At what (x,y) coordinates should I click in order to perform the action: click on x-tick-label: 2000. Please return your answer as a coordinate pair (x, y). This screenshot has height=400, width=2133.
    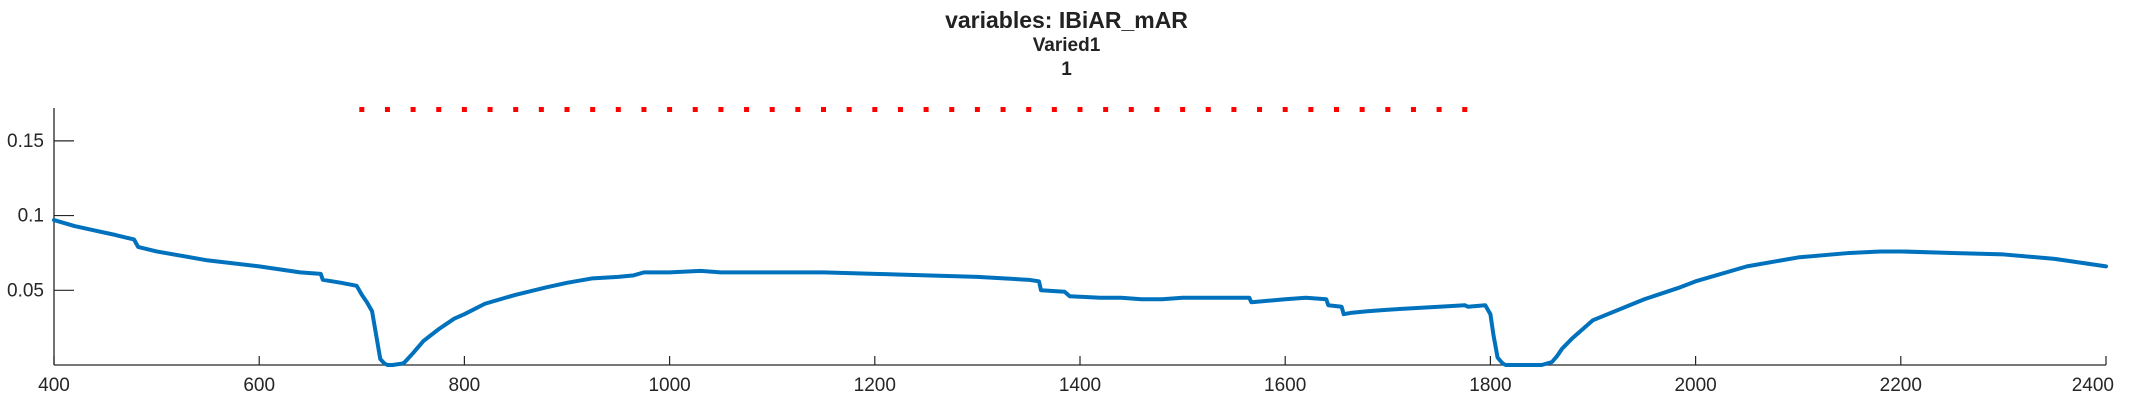
    Looking at the image, I should click on (1695, 385).